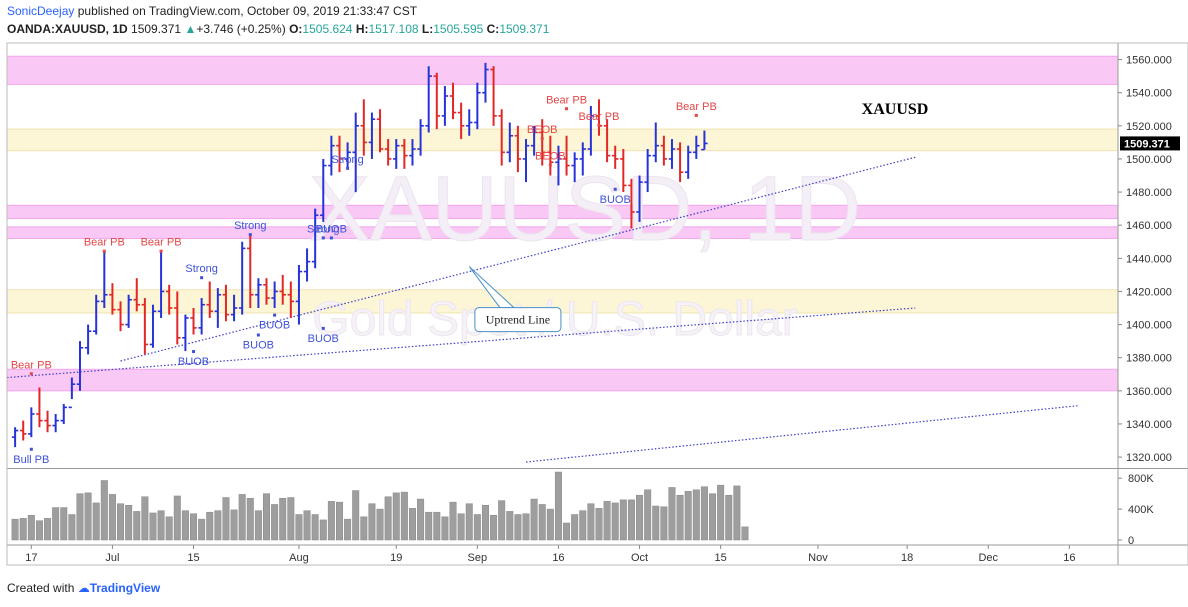 This screenshot has width=1188, height=607. I want to click on chart-title: XAUUSD, so click(895, 109).